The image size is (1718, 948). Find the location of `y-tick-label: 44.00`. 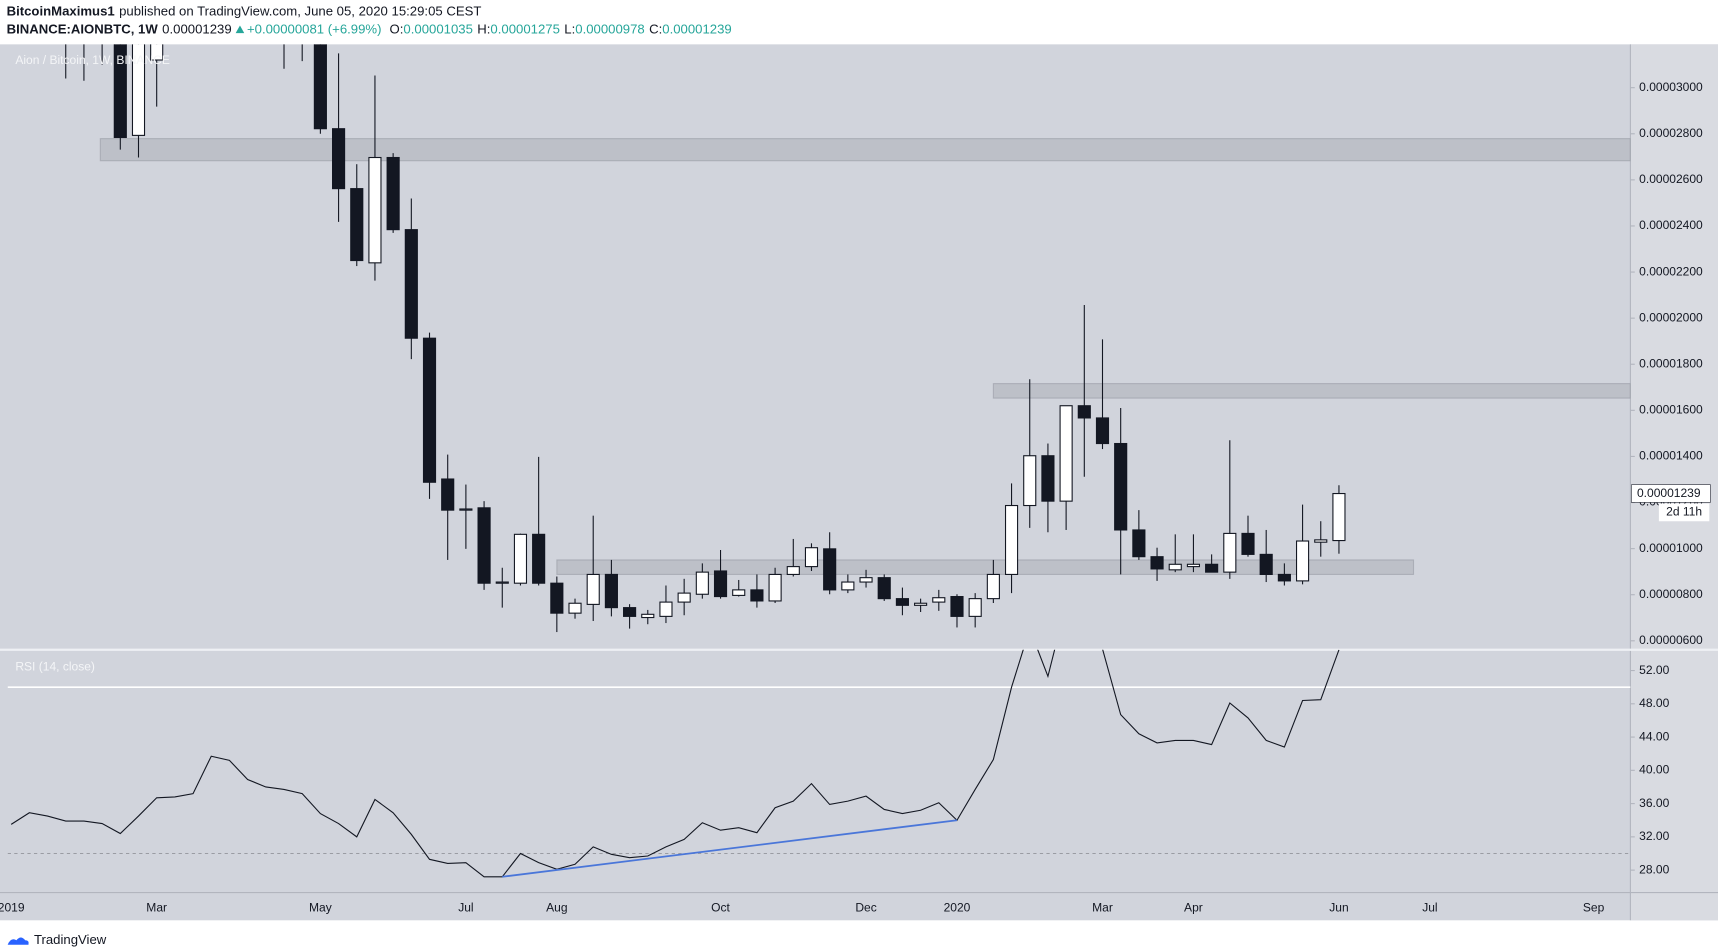

y-tick-label: 44.00 is located at coordinates (1654, 736).